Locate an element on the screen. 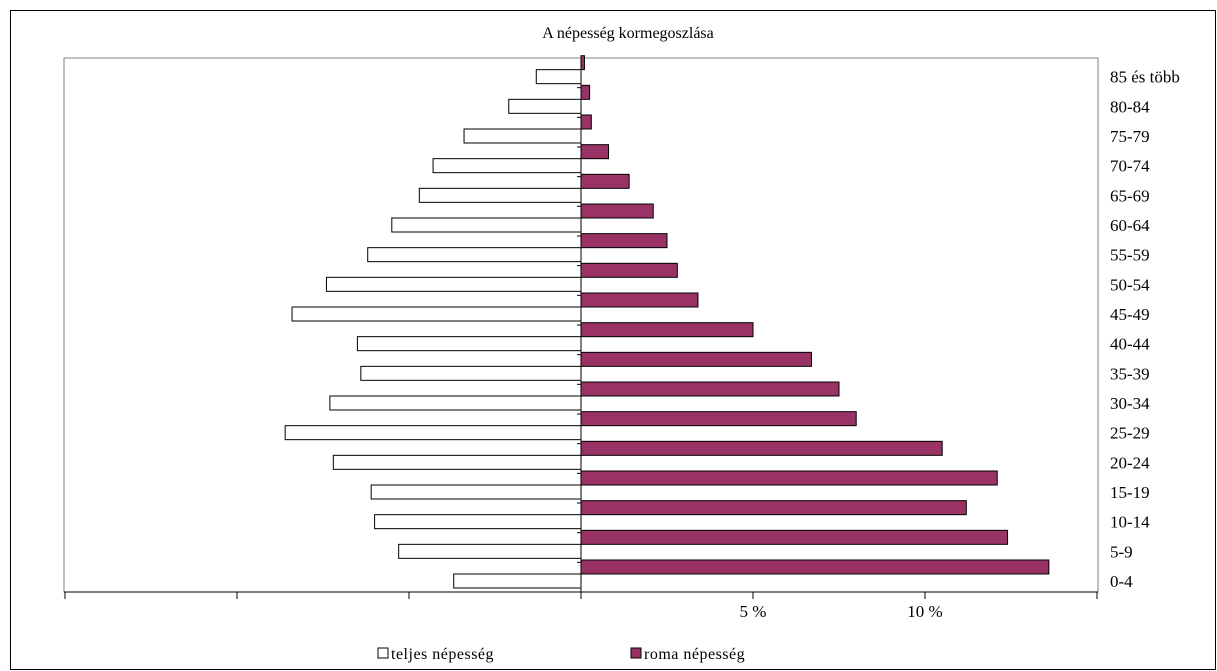  legend-label-teljes: teljes népesség is located at coordinates (442, 654).